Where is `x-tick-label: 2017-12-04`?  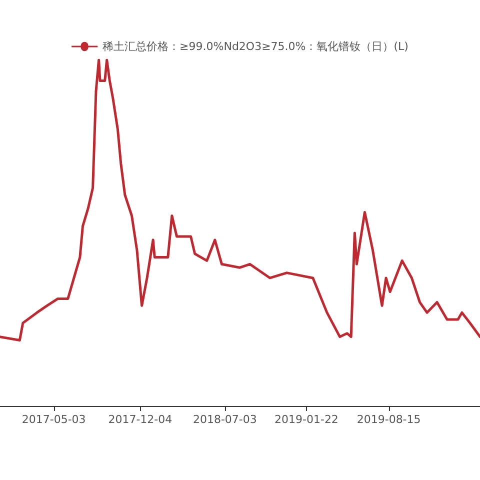
x-tick-label: 2017-12-04 is located at coordinates (140, 419).